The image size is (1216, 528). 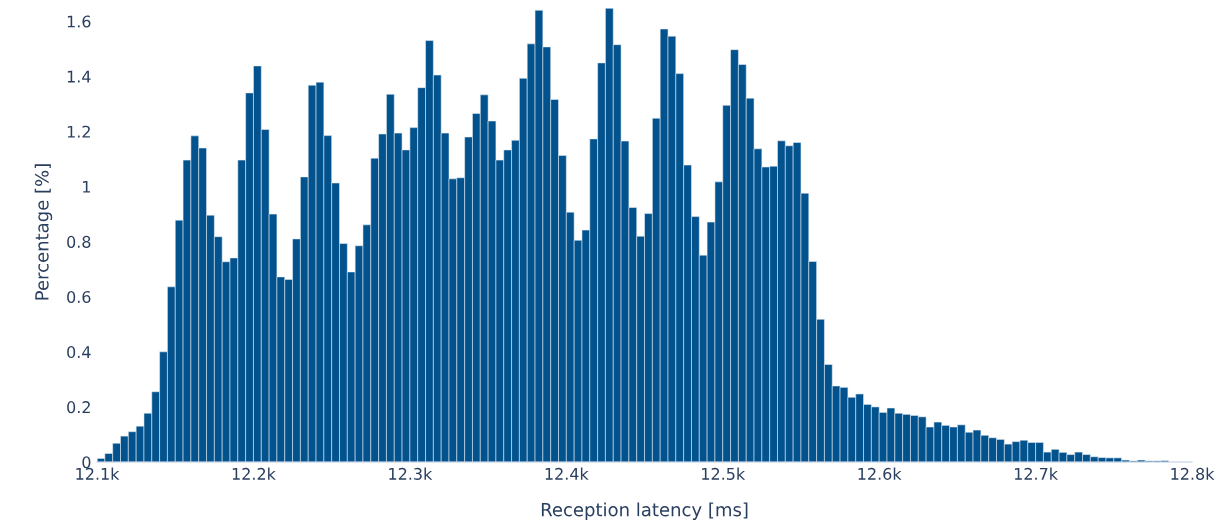 I want to click on y-tick-label: 1.6, so click(x=79, y=21).